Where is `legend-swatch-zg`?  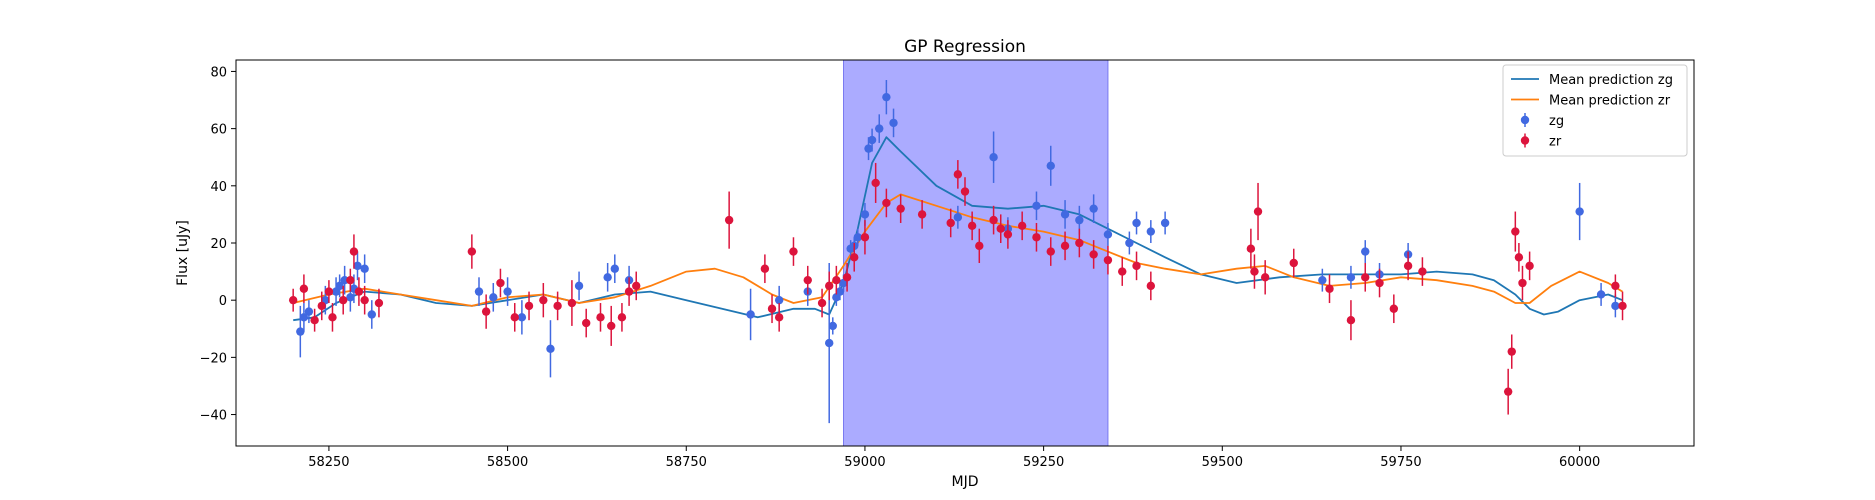
legend-swatch-zg is located at coordinates (1525, 120).